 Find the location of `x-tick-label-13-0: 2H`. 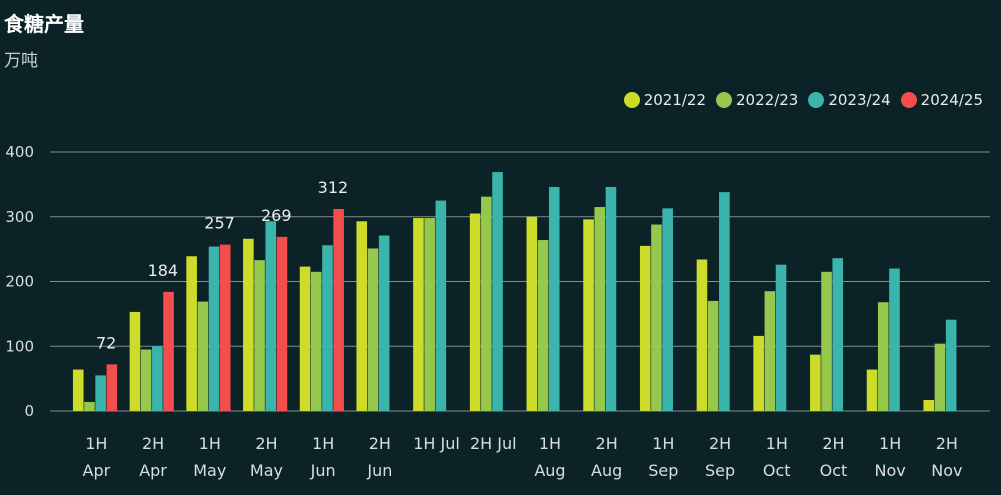

x-tick-label-13-0: 2H is located at coordinates (833, 443).